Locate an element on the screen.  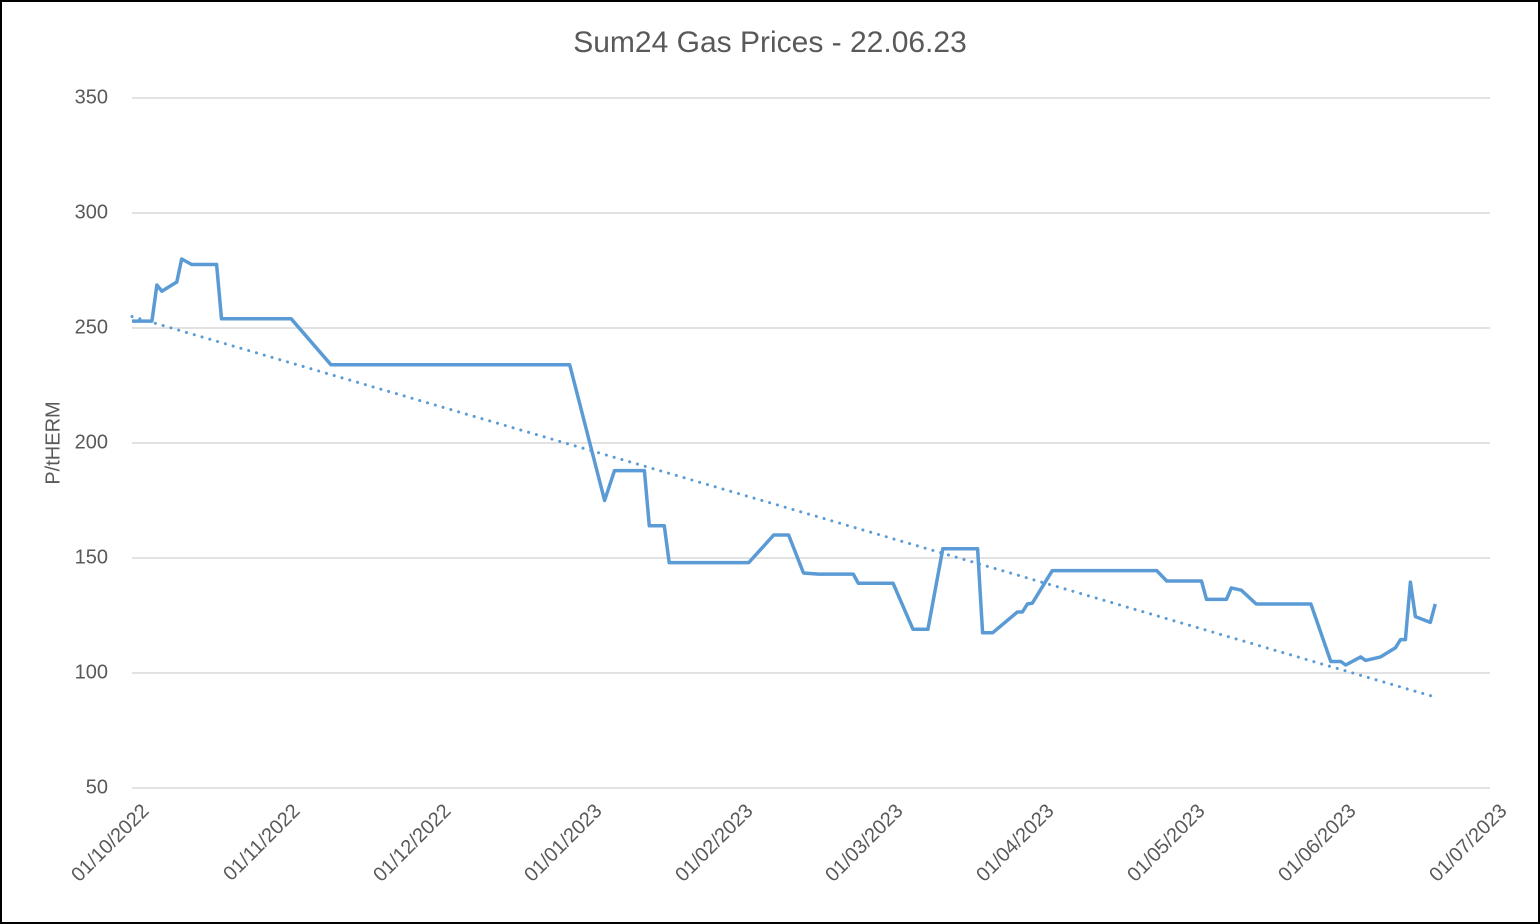
y-tick-label: 50 is located at coordinates (96, 787).